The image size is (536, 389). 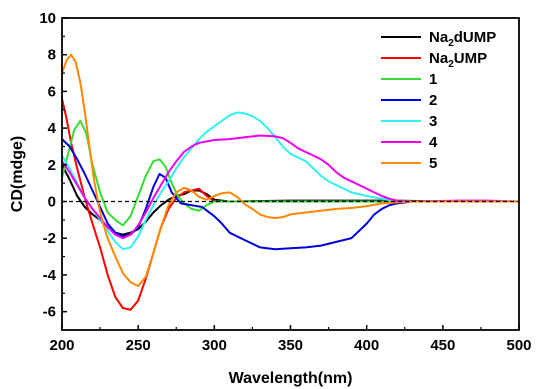 I want to click on x-axis-title: Wavelength(nm), so click(x=291, y=378).